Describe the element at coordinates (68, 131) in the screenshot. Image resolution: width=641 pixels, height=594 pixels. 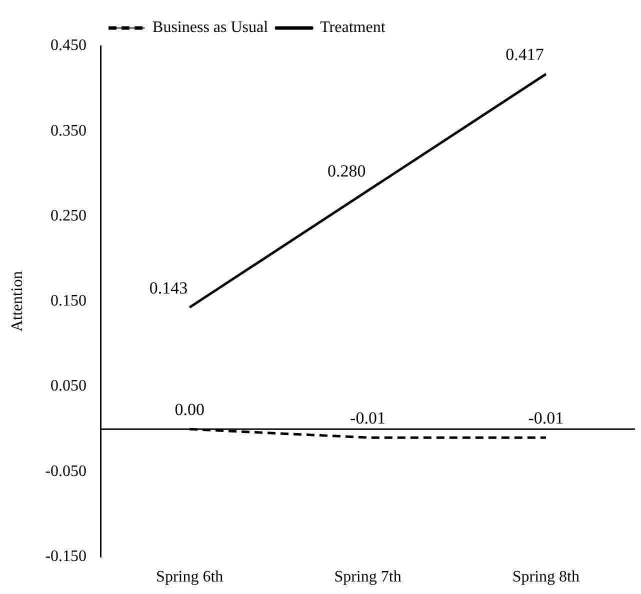
I see `y-tick-label: 0.350` at that location.